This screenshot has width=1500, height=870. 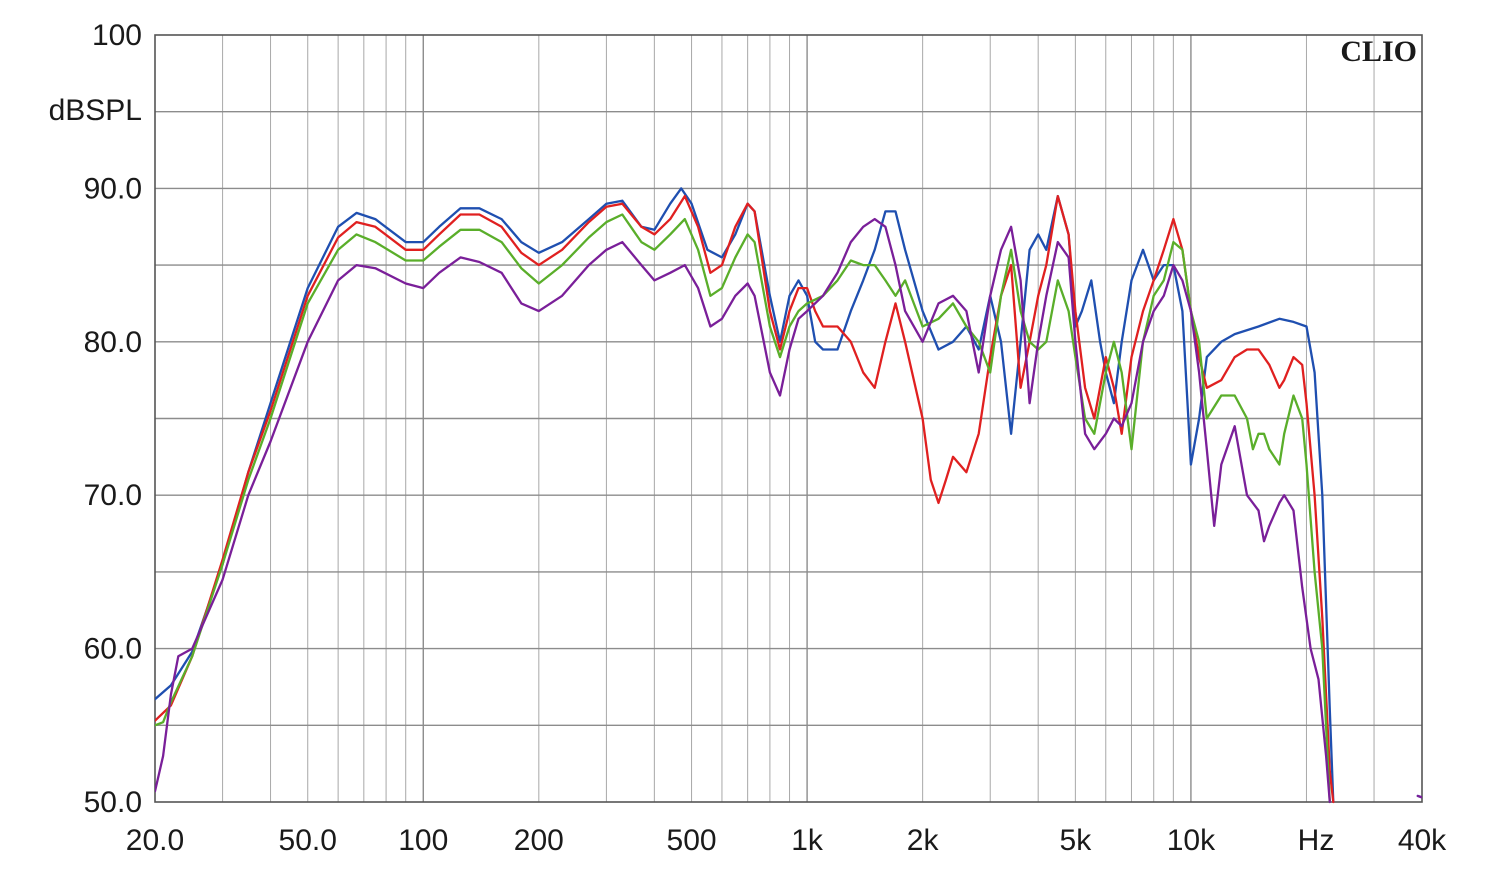 I want to click on x-axis: 20.0 50.0 100 200 500 1k 2k 5k 10k 40k Hz, so click(x=786, y=840).